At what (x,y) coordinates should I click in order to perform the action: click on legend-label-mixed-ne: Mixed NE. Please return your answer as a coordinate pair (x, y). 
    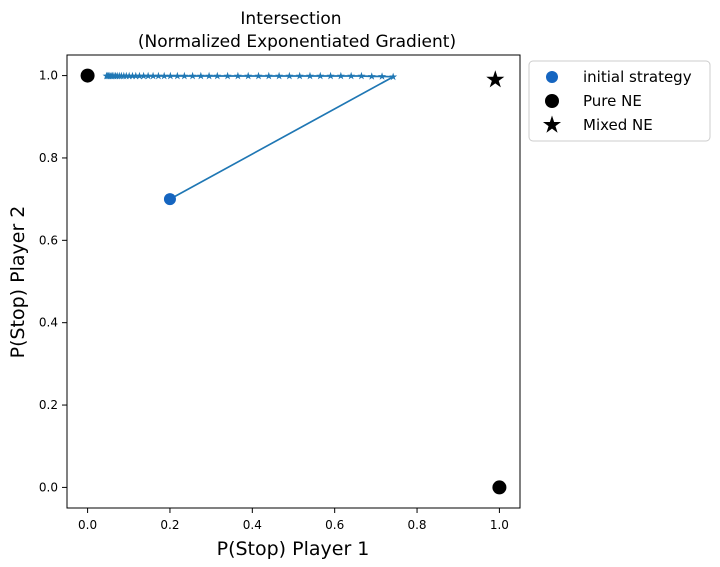
    Looking at the image, I should click on (618, 125).